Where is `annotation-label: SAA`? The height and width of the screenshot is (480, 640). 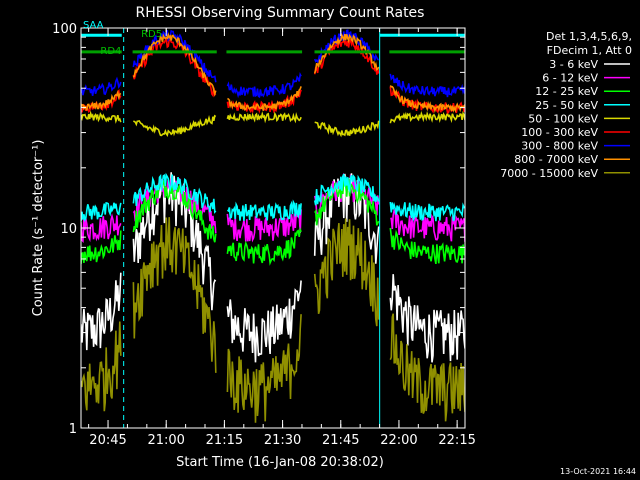
annotation-label: SAA is located at coordinates (93, 25).